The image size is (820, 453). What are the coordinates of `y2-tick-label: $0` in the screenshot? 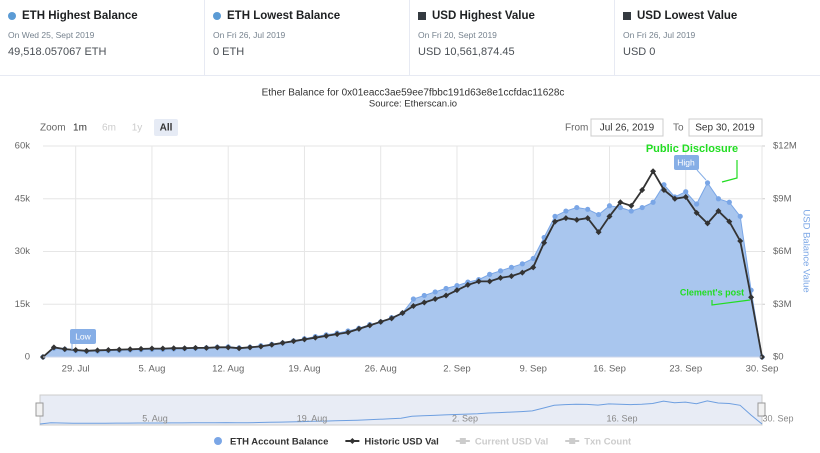 It's located at (778, 357).